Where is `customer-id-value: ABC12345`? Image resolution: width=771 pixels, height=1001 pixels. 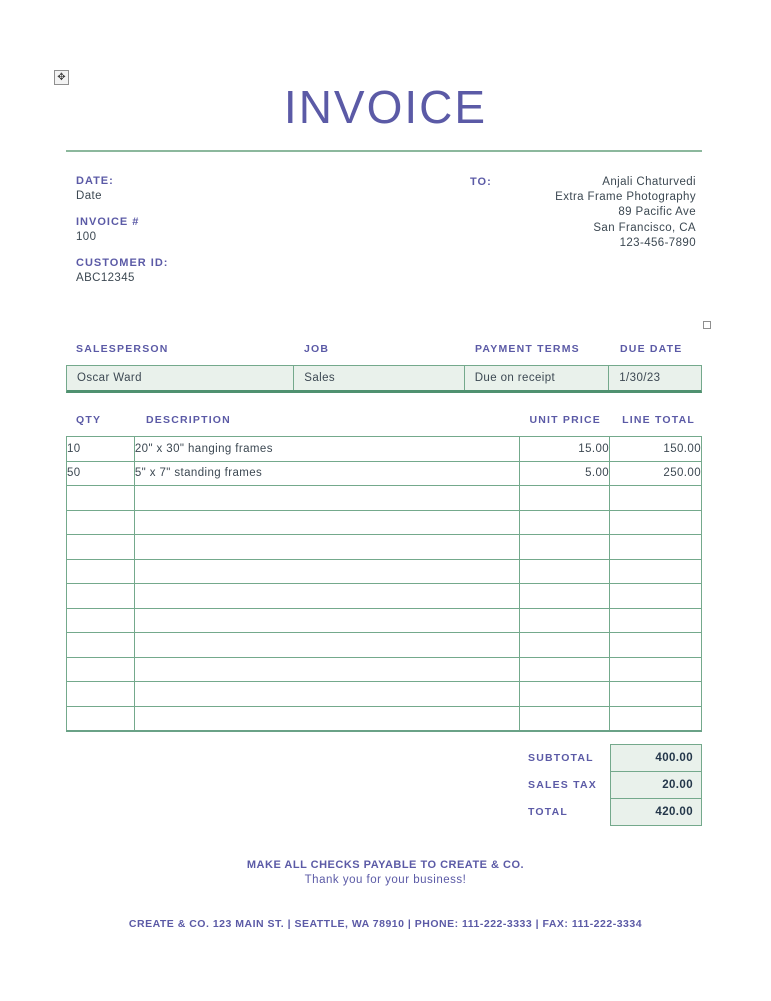 customer-id-value: ABC12345 is located at coordinates (105, 278).